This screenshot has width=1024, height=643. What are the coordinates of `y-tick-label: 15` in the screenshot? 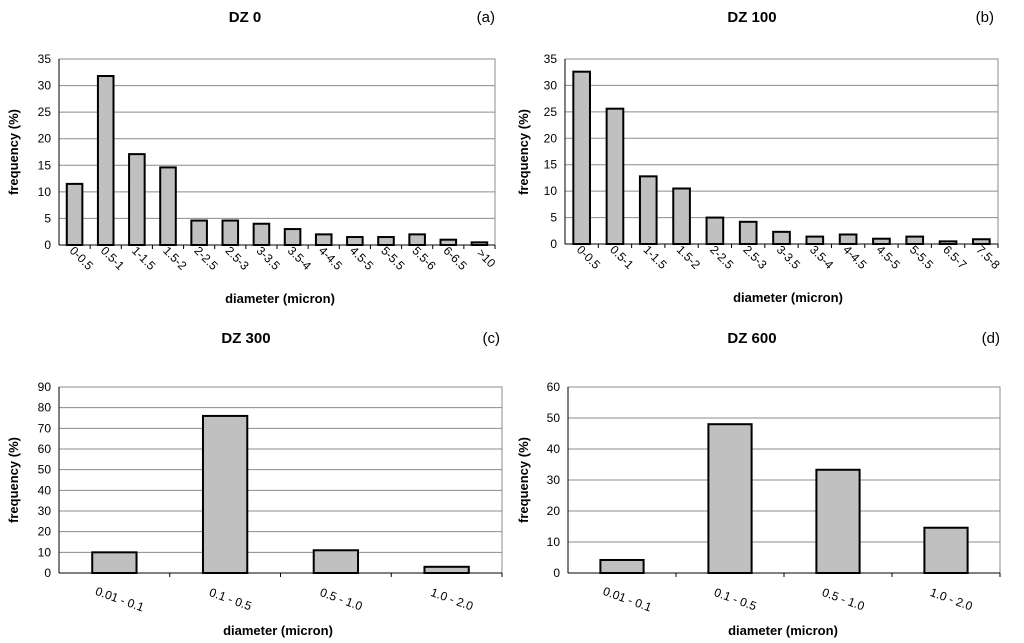 It's located at (45, 165).